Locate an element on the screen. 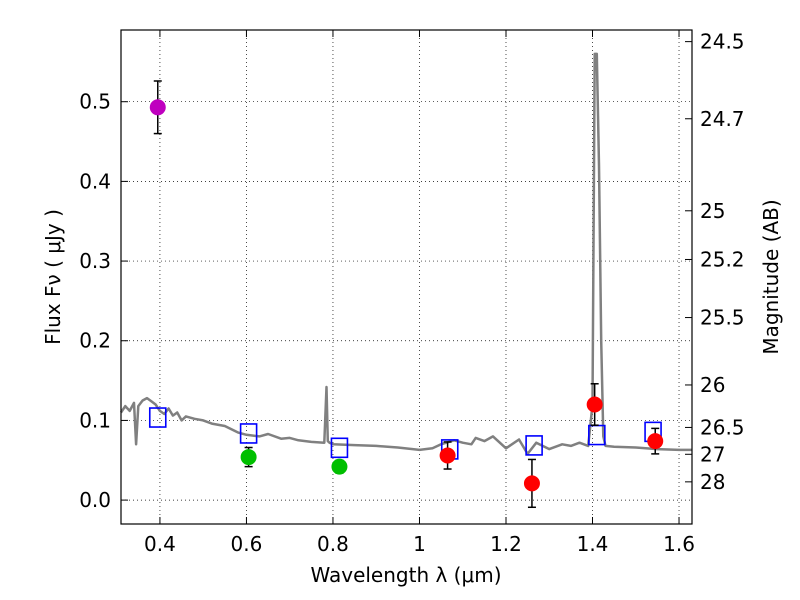  y2-tick-label: 27 is located at coordinates (712, 454).